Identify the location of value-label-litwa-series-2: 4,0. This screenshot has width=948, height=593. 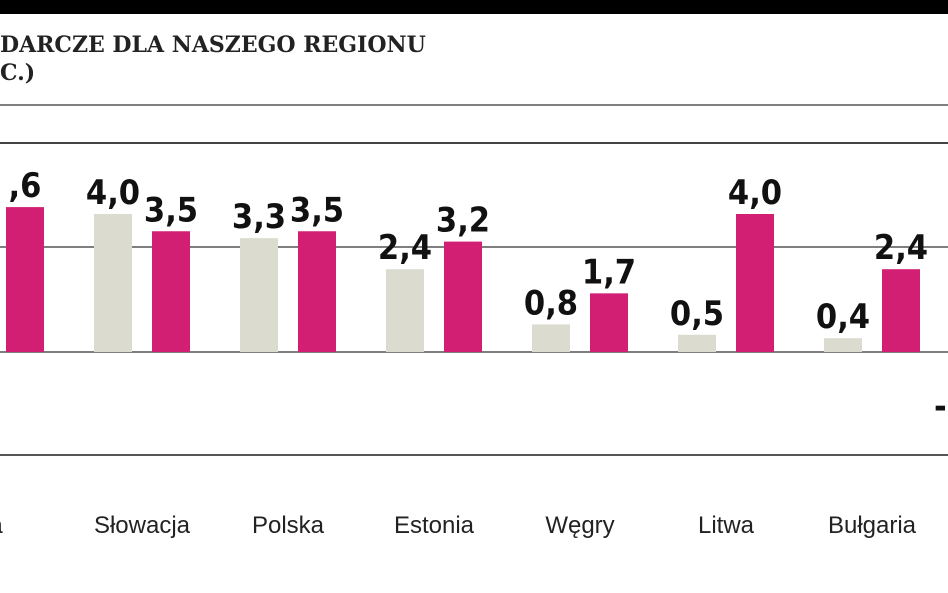
(755, 193).